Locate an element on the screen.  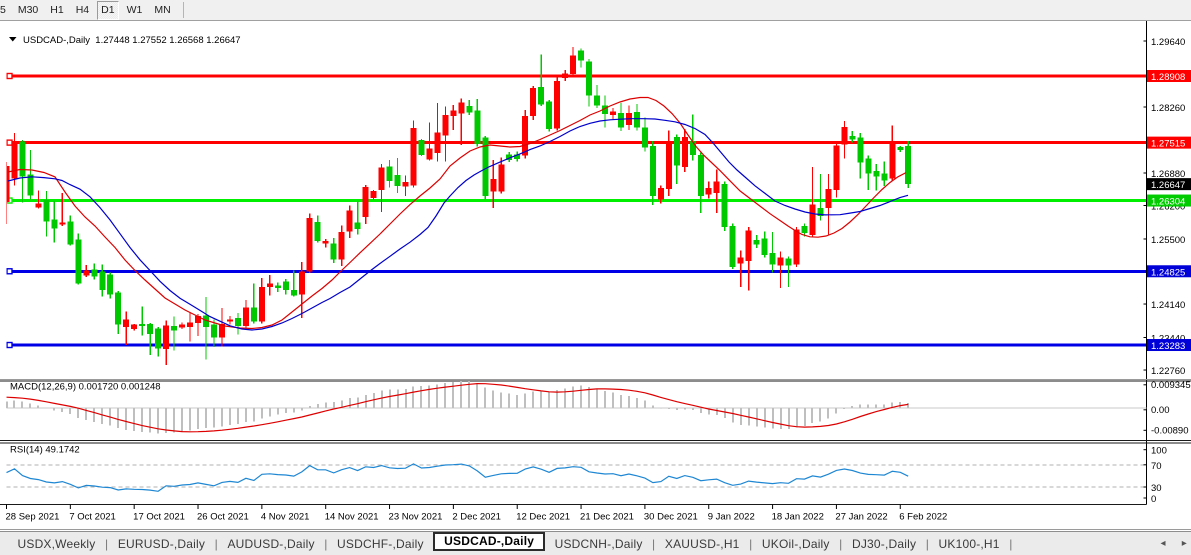
price-tick-1.24140: 1.24140 is located at coordinates (1168, 305).